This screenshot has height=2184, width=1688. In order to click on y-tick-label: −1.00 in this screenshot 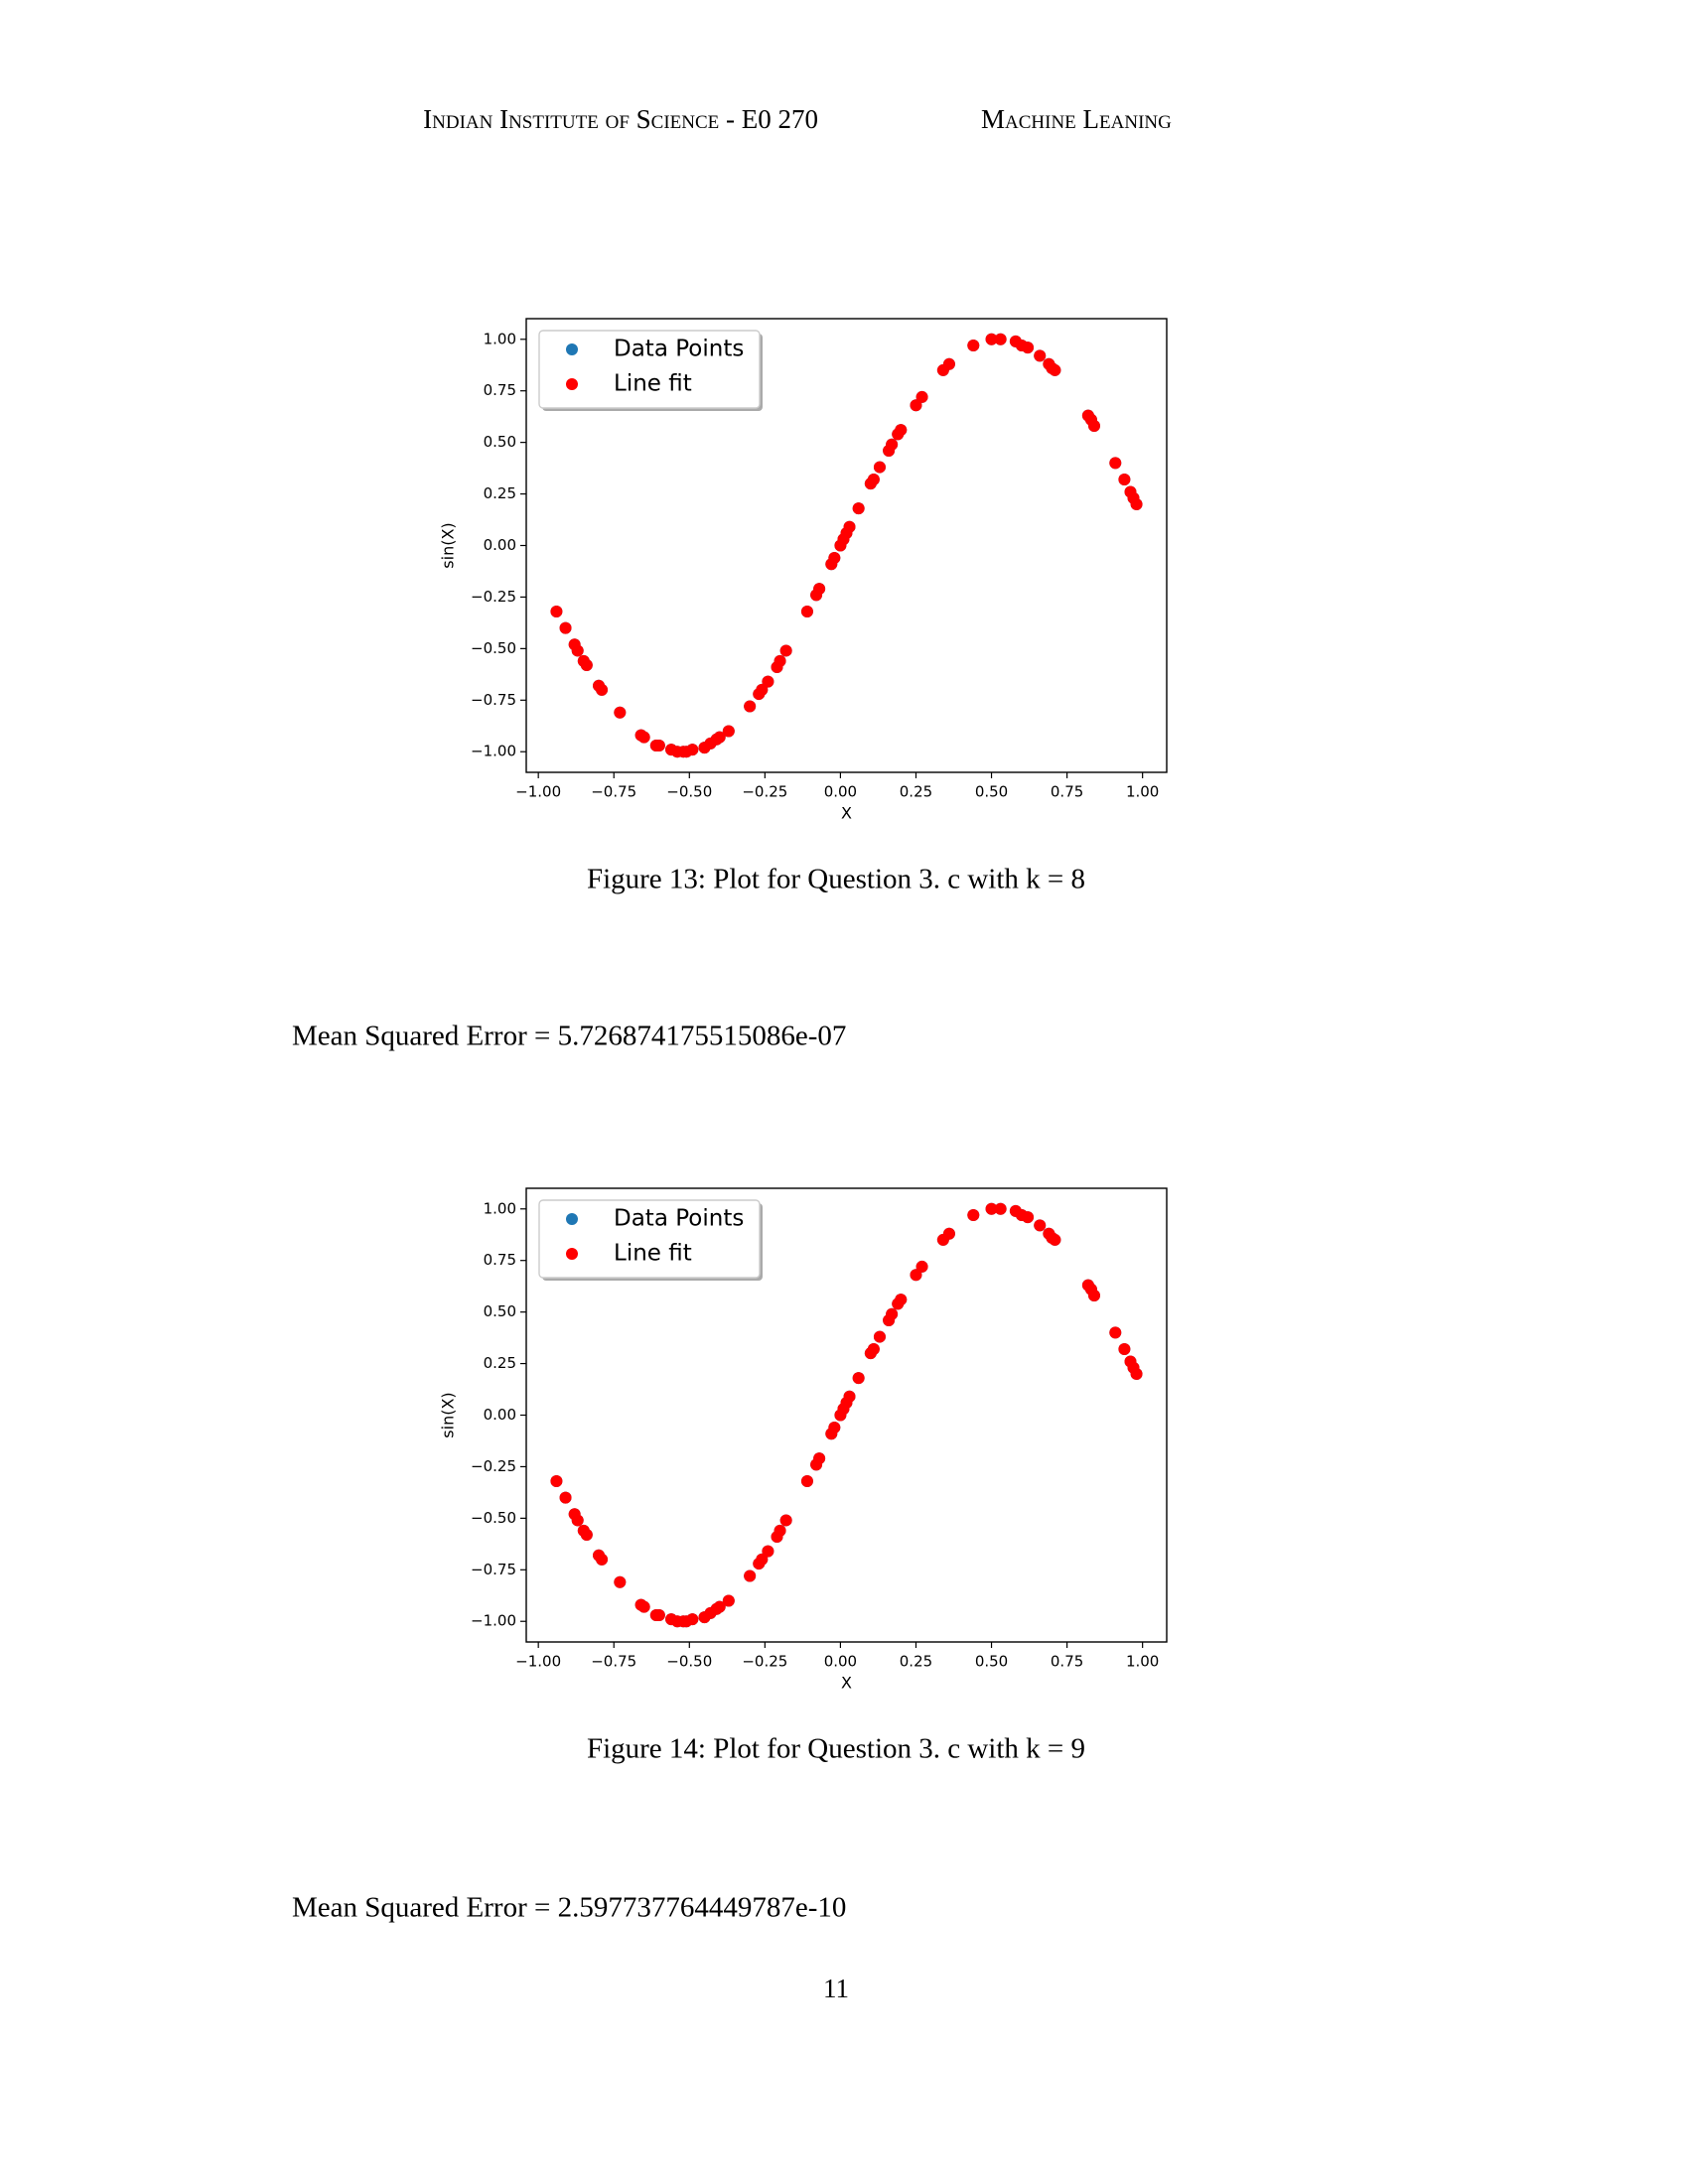, I will do `click(493, 751)`.